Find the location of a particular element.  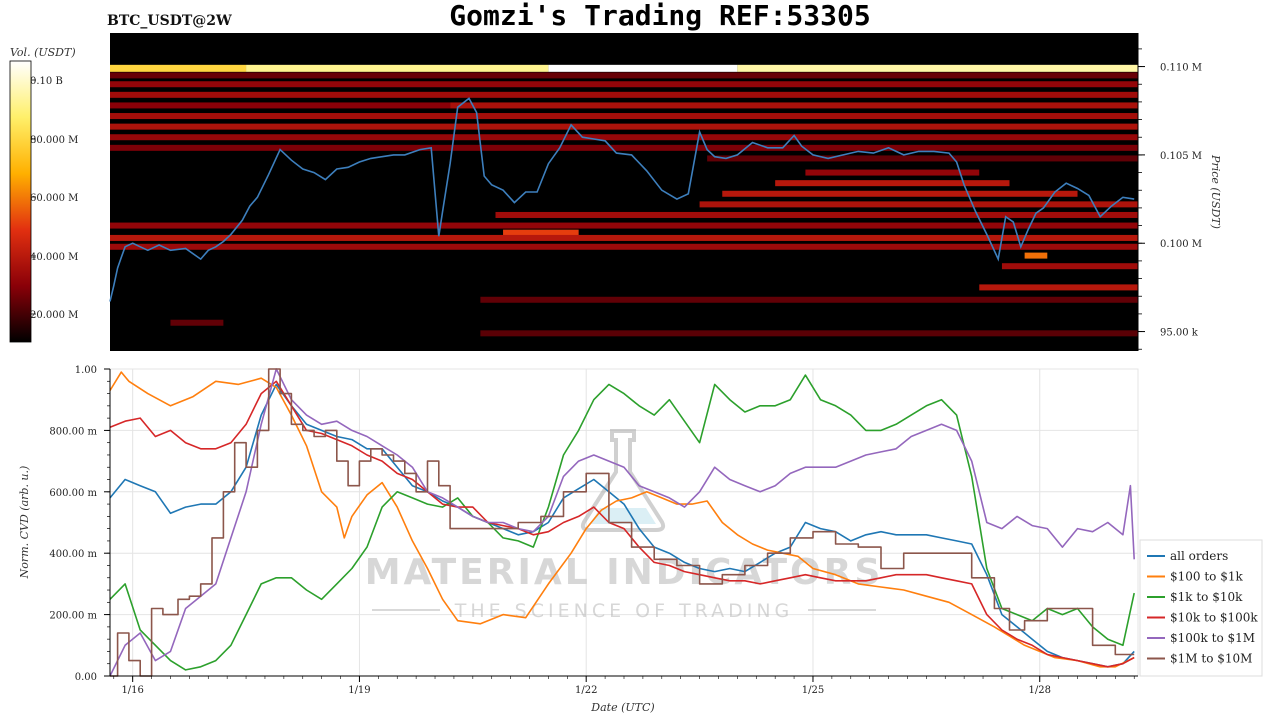

colorbar-tick-label: 40.000 M is located at coordinates (54, 257).